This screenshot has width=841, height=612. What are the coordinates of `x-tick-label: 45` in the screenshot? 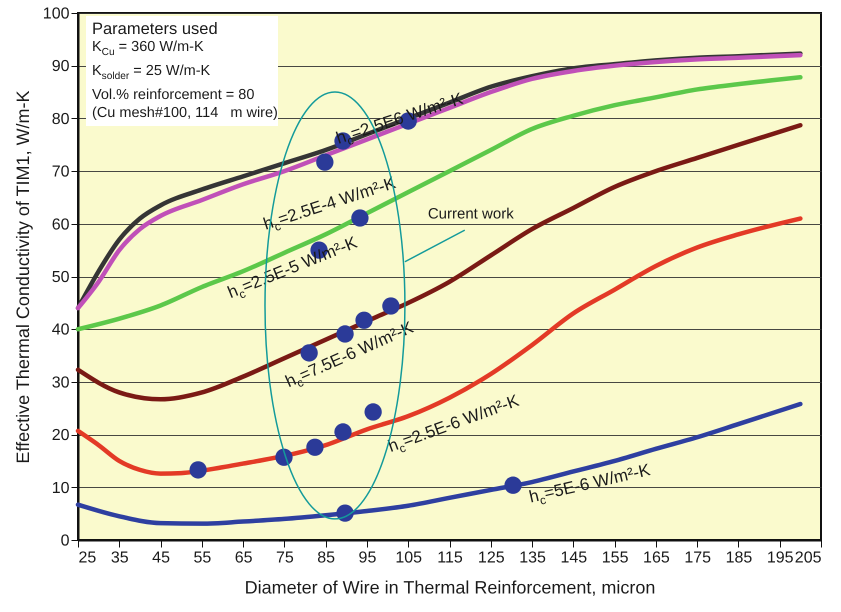 It's located at (161, 558).